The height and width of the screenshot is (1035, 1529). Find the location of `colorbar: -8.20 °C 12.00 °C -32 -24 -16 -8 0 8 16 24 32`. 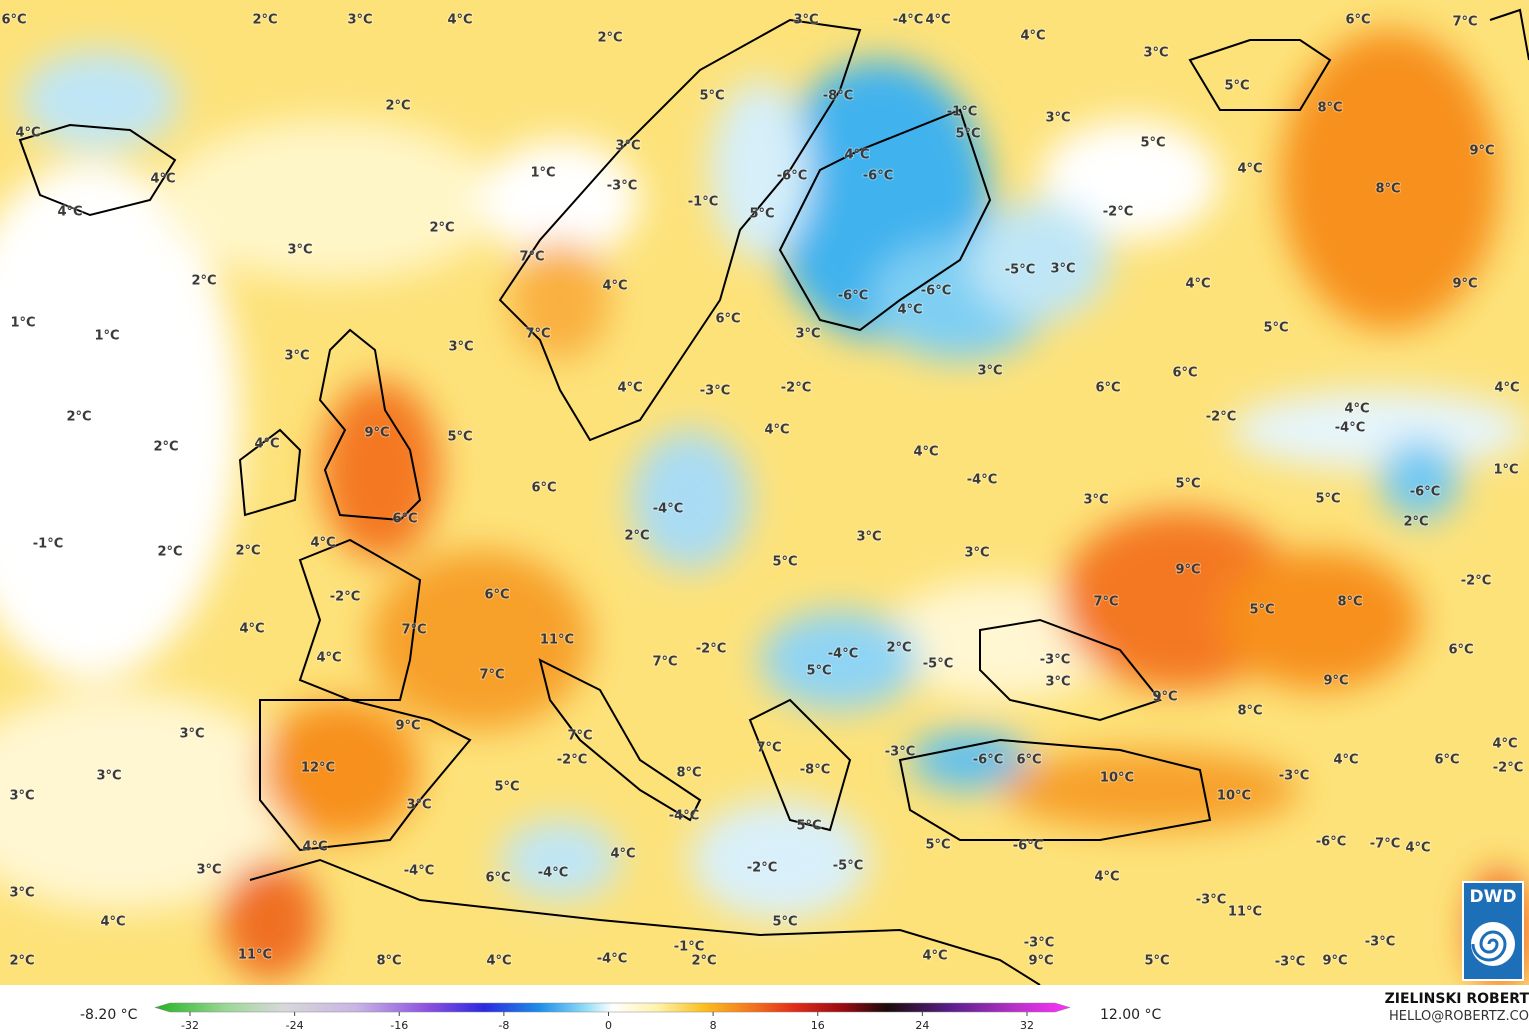

colorbar: -8.20 °C 12.00 °C -32 -24 -16 -8 0 8 16 24 32 is located at coordinates (621, 1017).